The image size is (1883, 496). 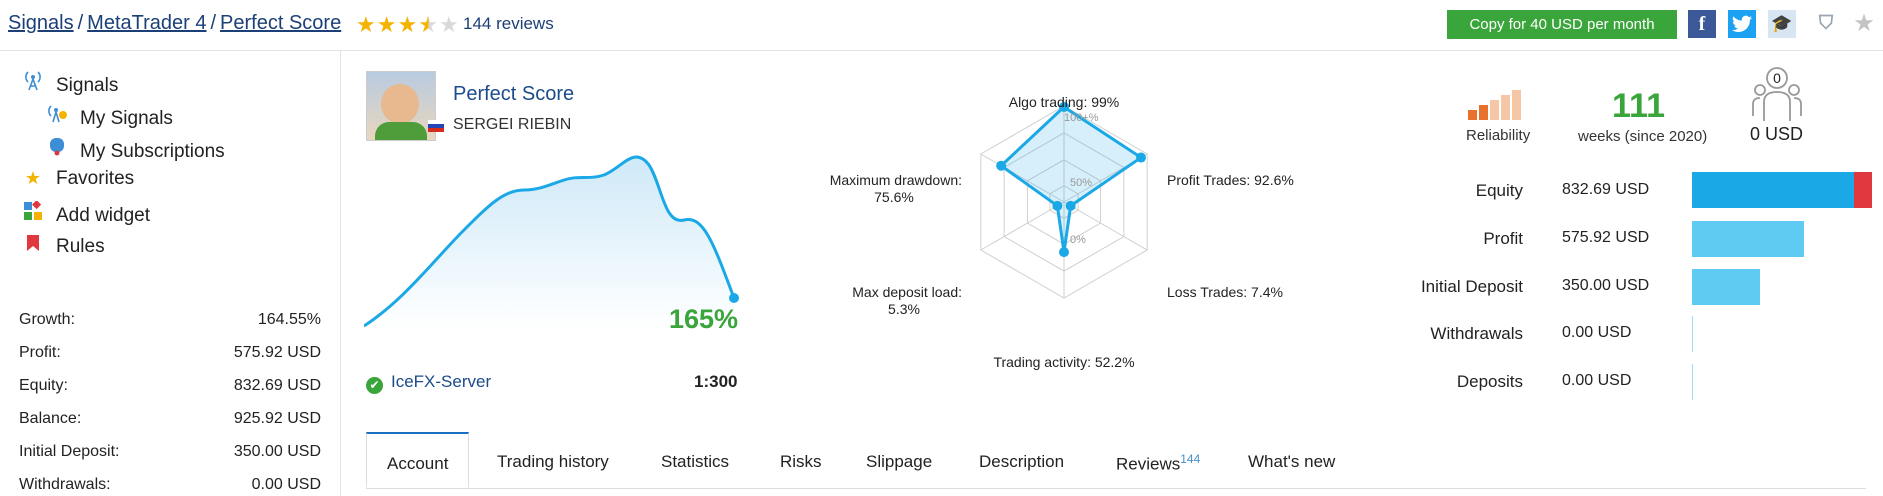 What do you see at coordinates (1292, 461) in the screenshot?
I see `tab-whats-new: What's new` at bounding box center [1292, 461].